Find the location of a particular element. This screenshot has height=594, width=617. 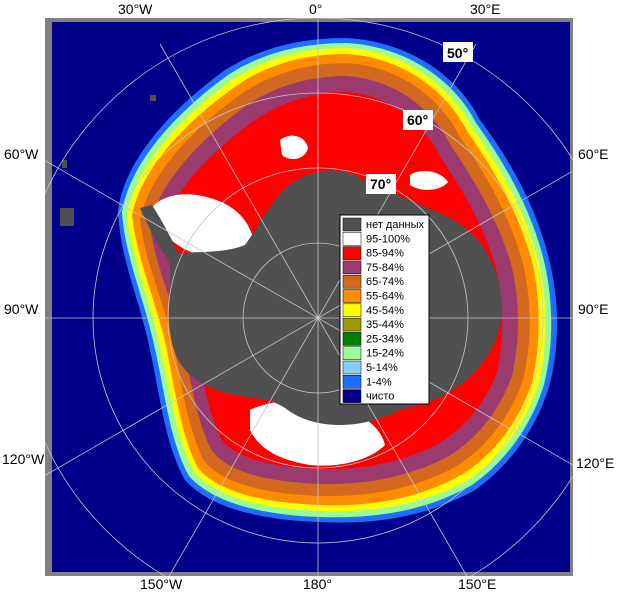

legend-label-10: 5-14% is located at coordinates (382, 368).